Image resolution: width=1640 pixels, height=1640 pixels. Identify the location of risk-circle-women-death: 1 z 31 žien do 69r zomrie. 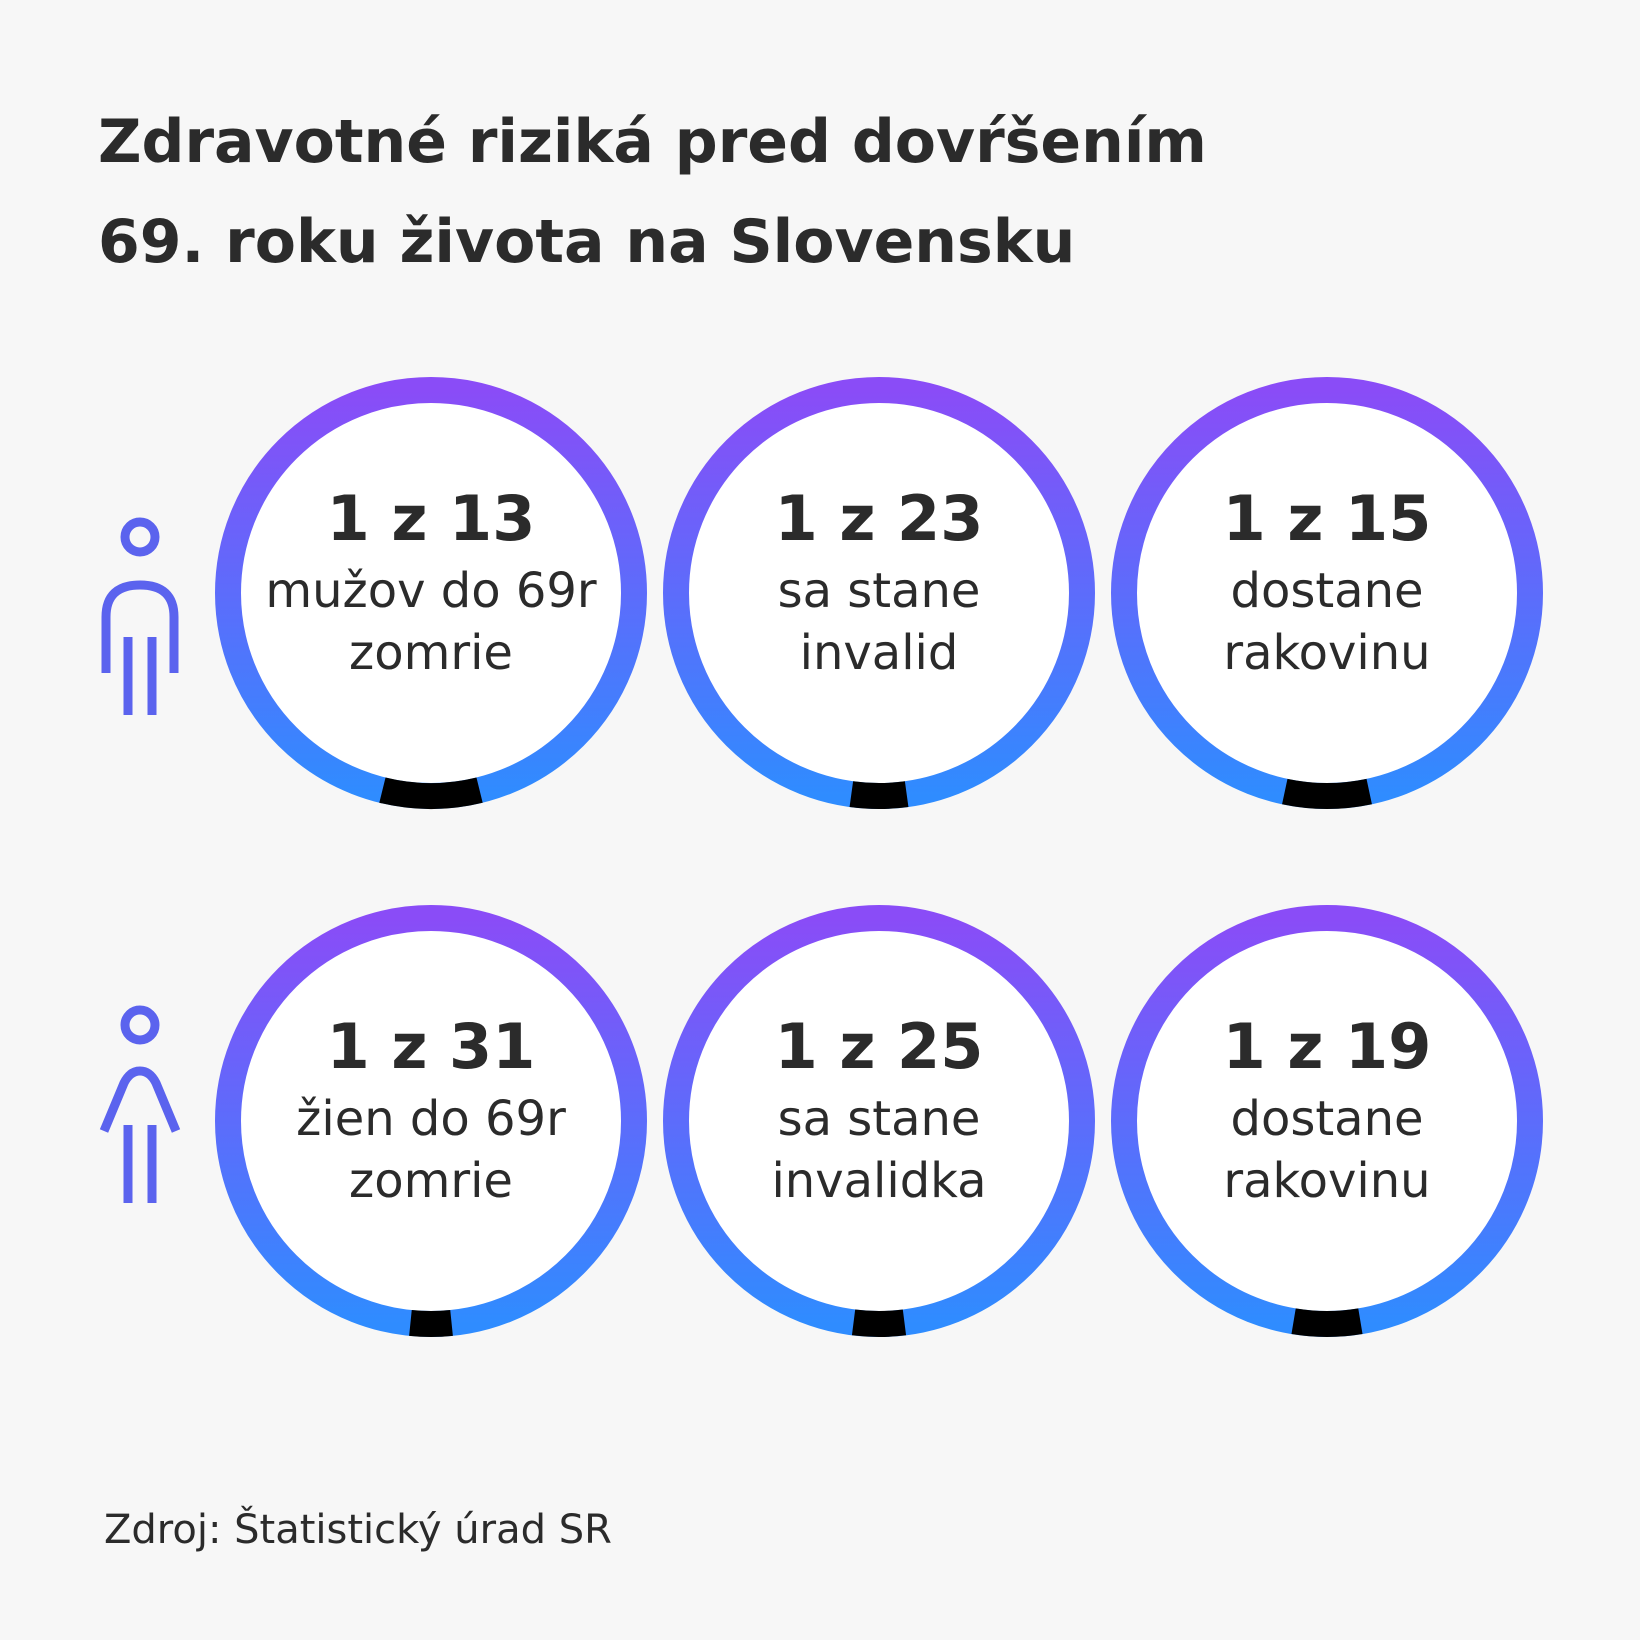
(431, 1121).